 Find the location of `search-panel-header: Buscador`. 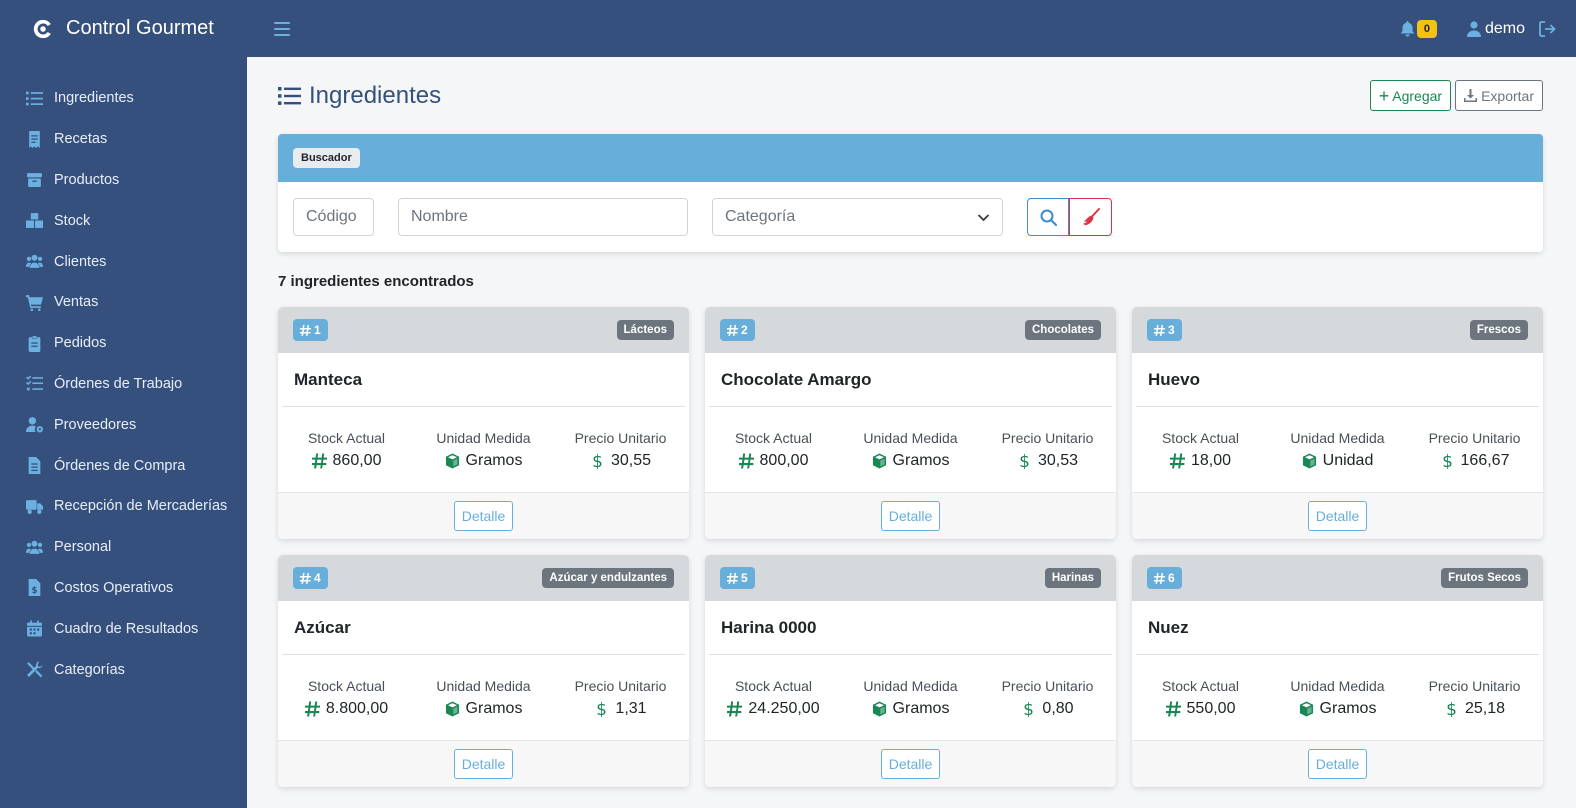

search-panel-header: Buscador is located at coordinates (910, 158).